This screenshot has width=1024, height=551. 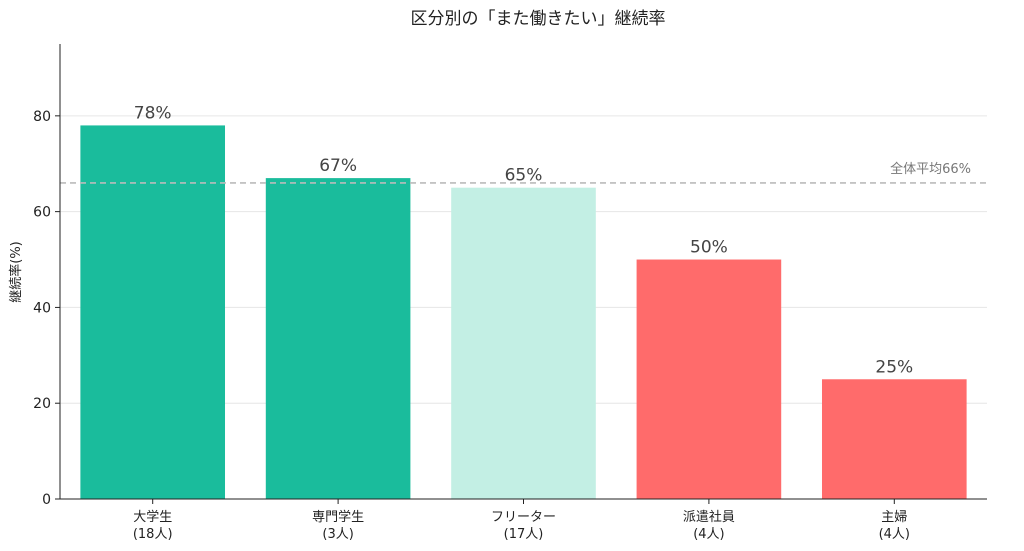 What do you see at coordinates (338, 517) in the screenshot?
I see `x-tick-label: 専門学生` at bounding box center [338, 517].